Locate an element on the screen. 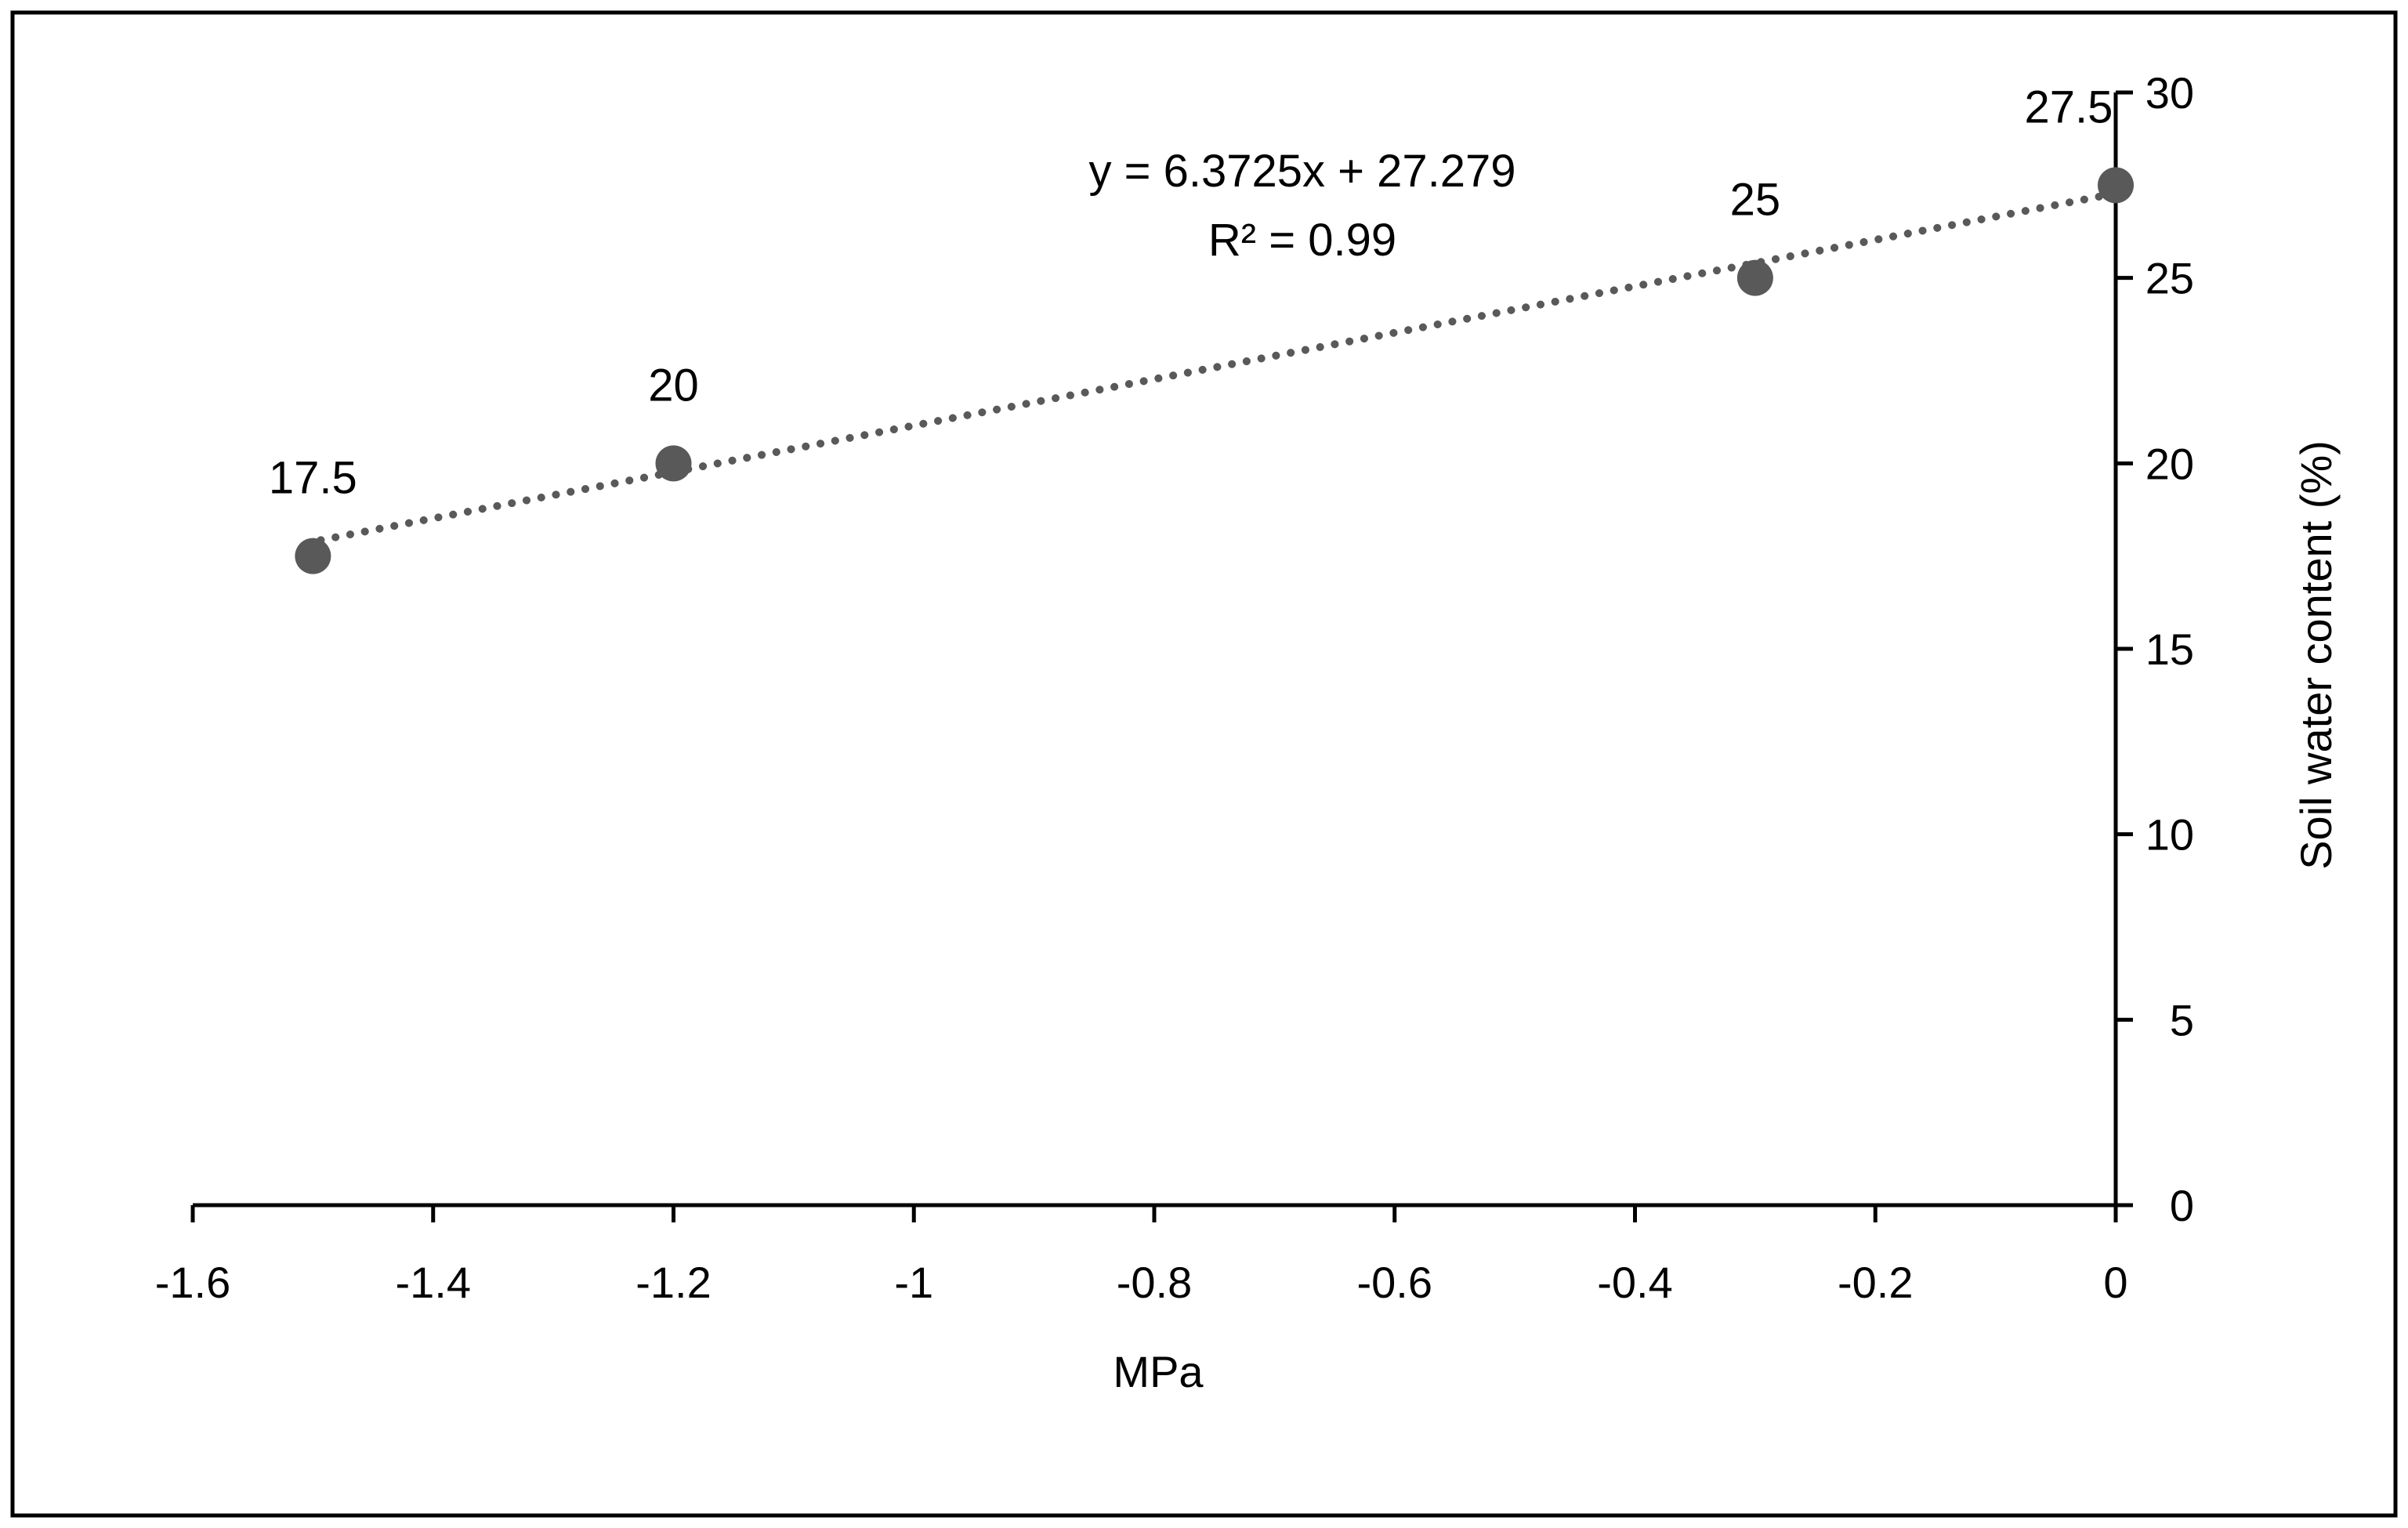 Image resolution: width=2408 pixels, height=1528 pixels. y-axis-title: Soil water content (%) is located at coordinates (2316, 655).